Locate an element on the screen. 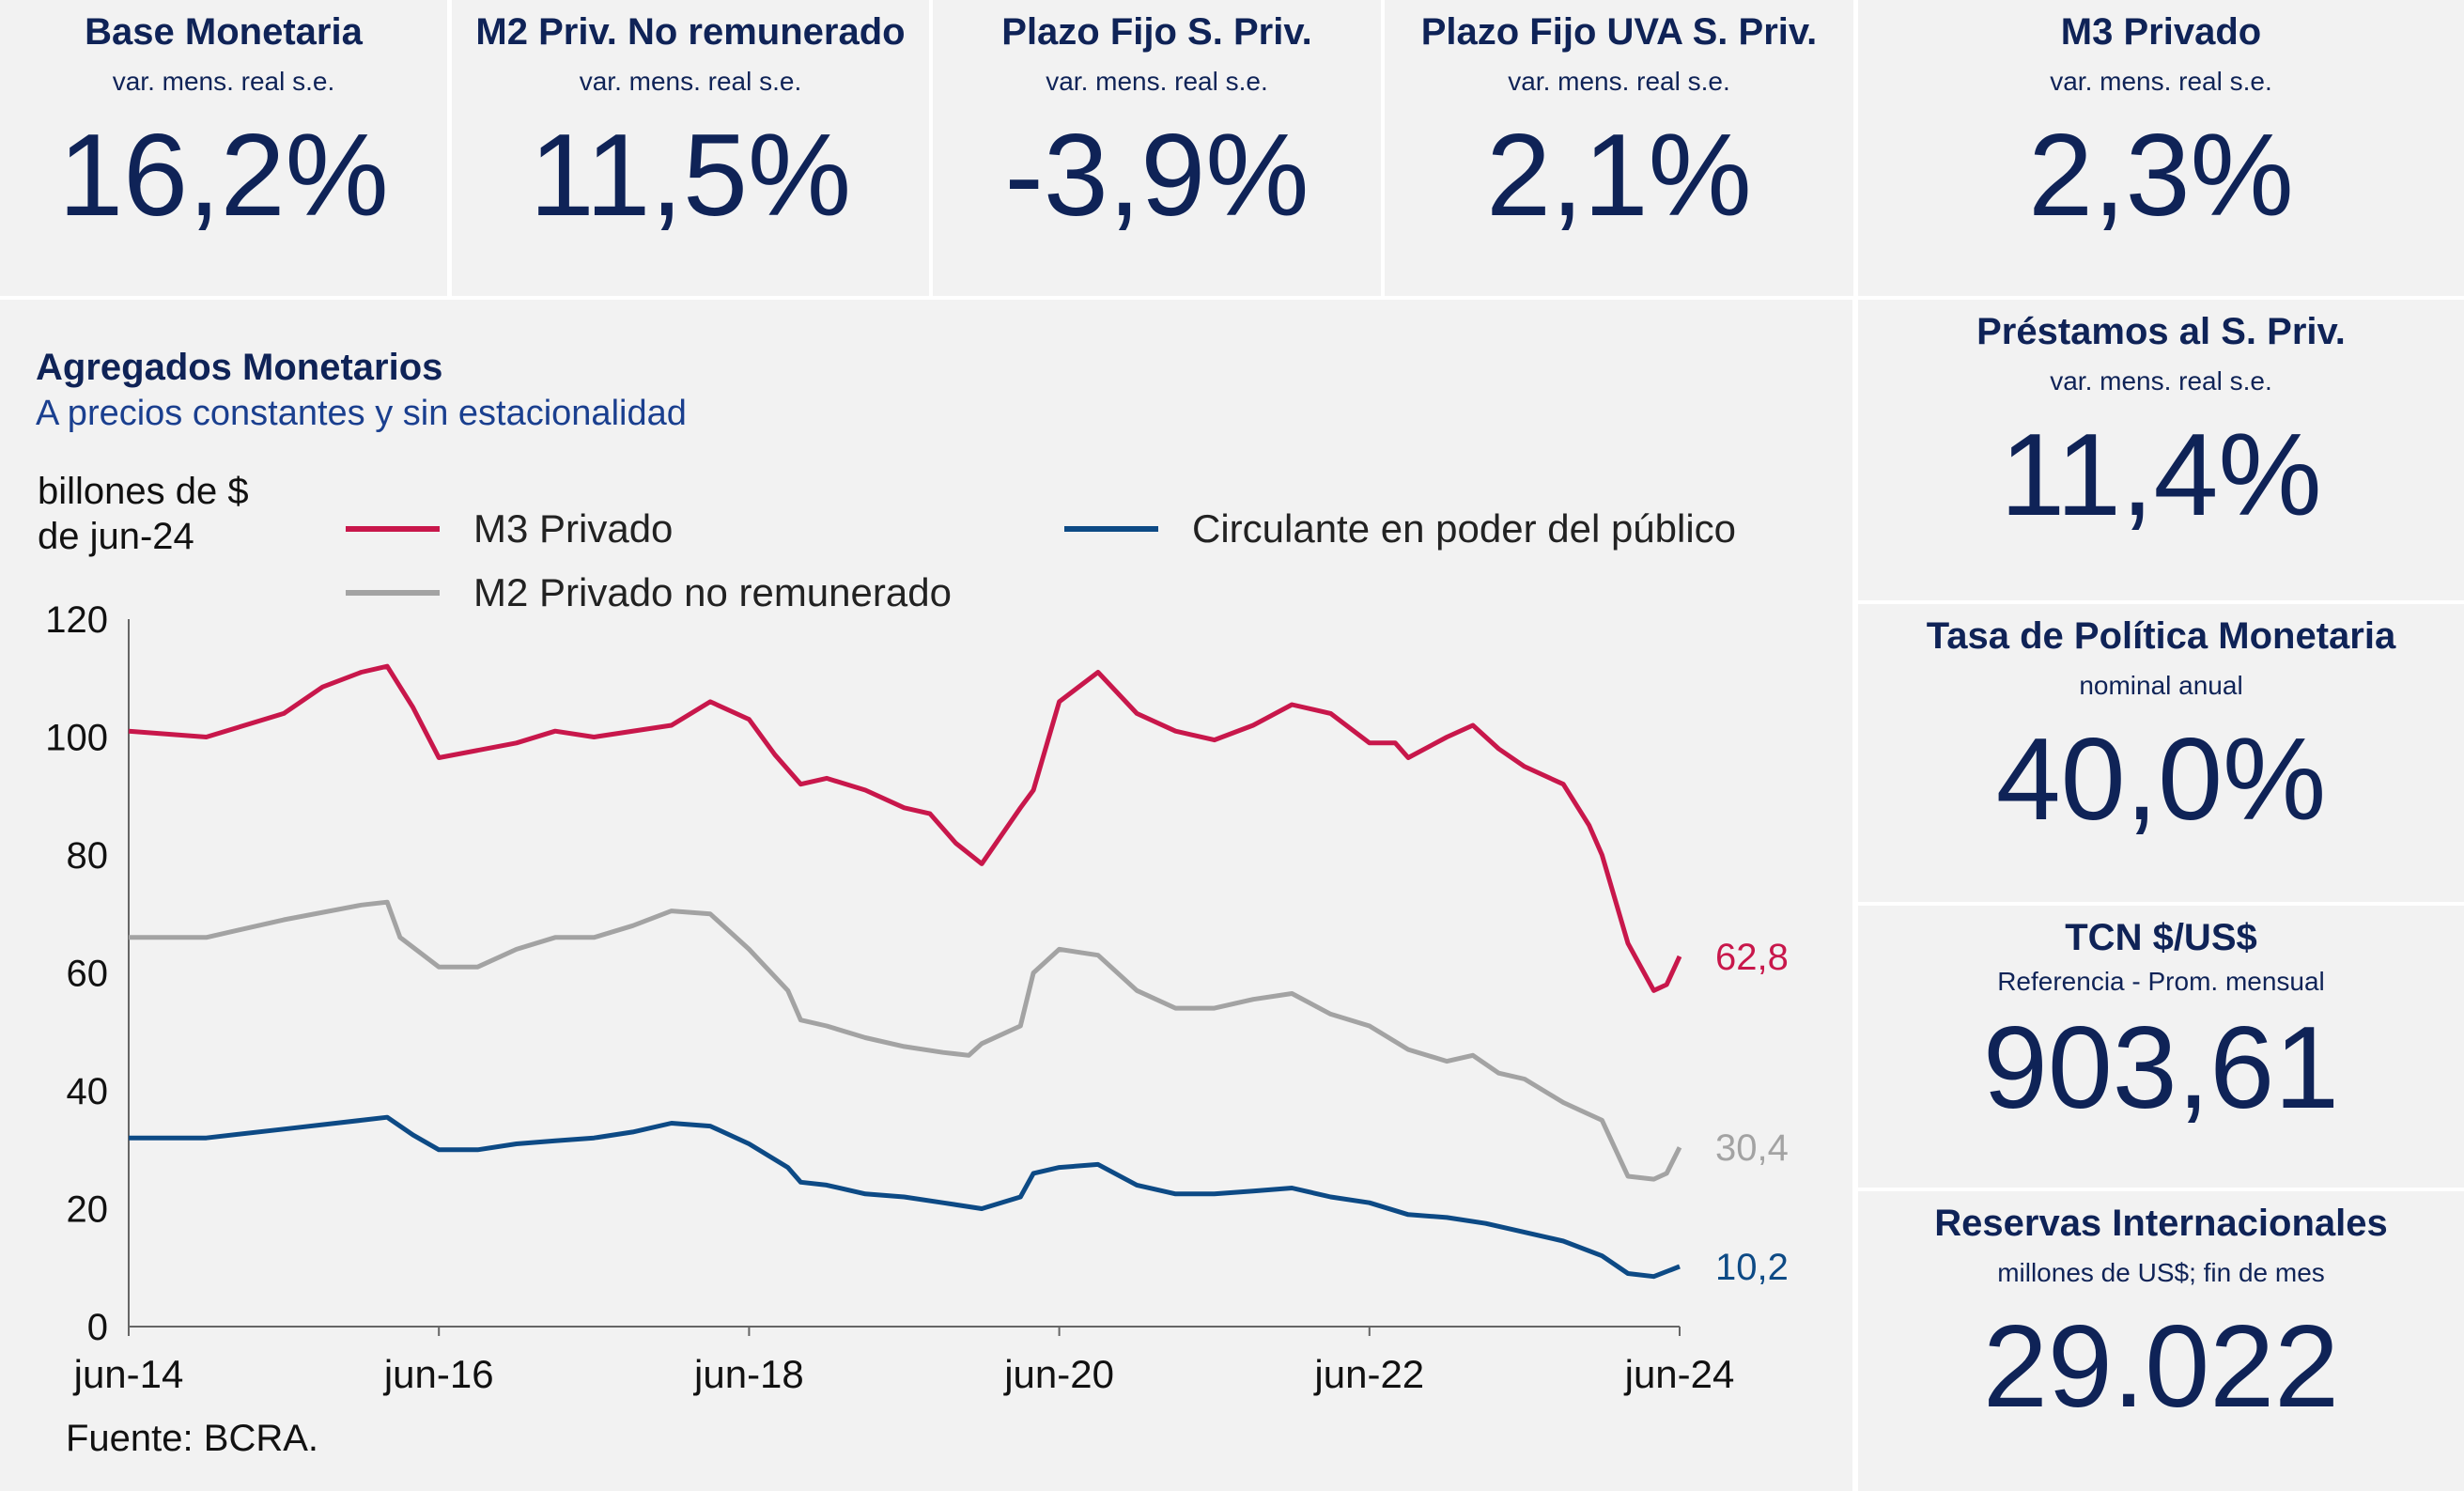 This screenshot has height=1491, width=2464. legend-circulante: Circulante en poder del público is located at coordinates (1400, 528).